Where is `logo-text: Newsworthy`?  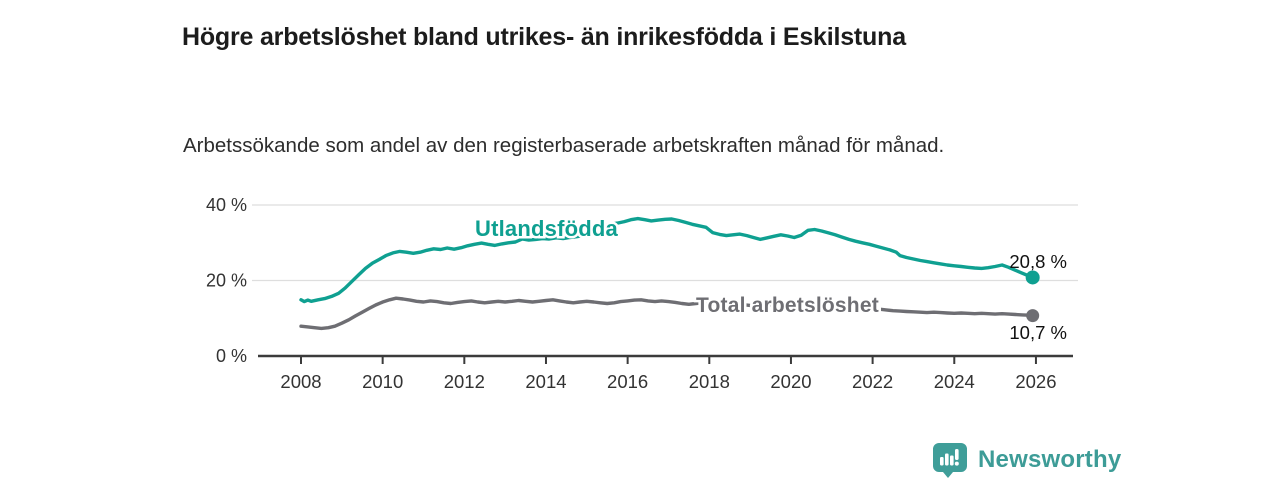
logo-text: Newsworthy is located at coordinates (1050, 459).